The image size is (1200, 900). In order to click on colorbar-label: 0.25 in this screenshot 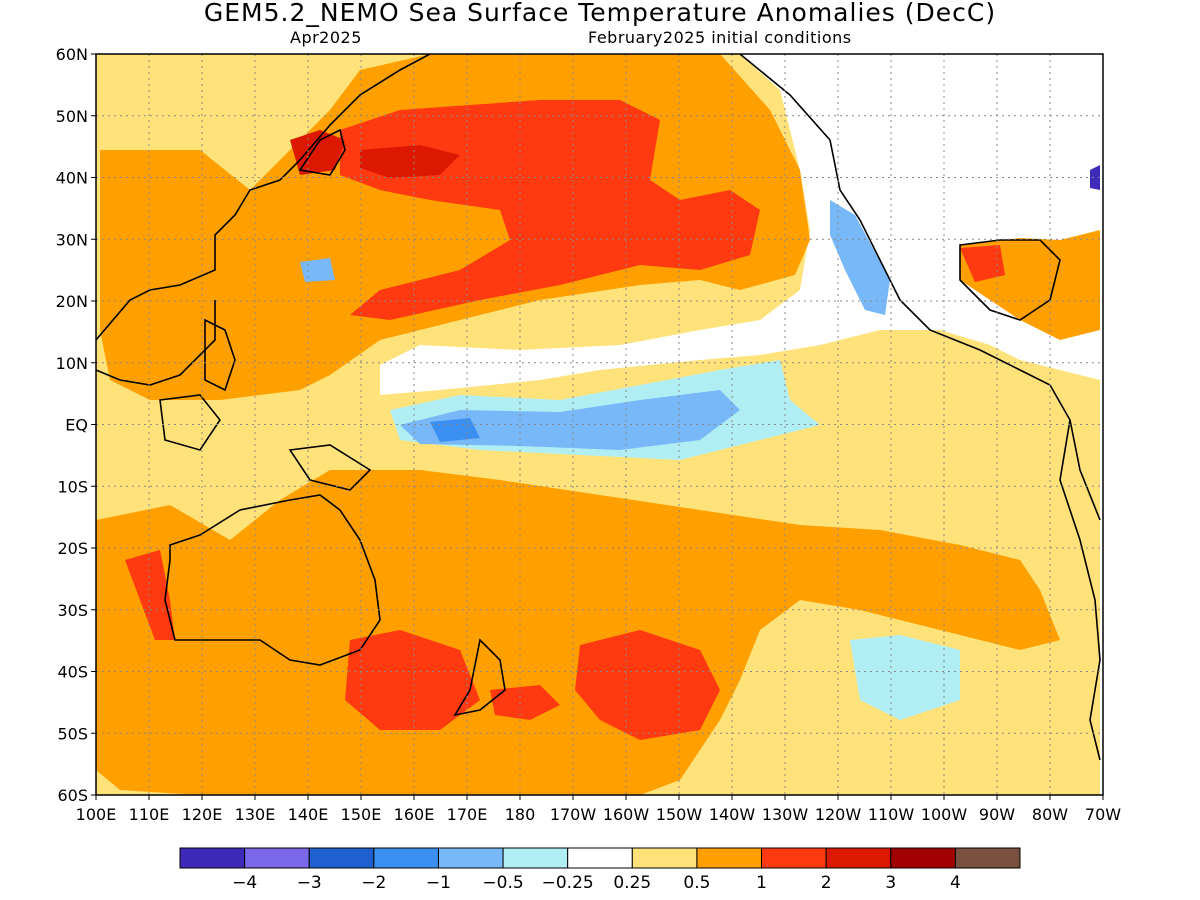, I will do `click(632, 883)`.